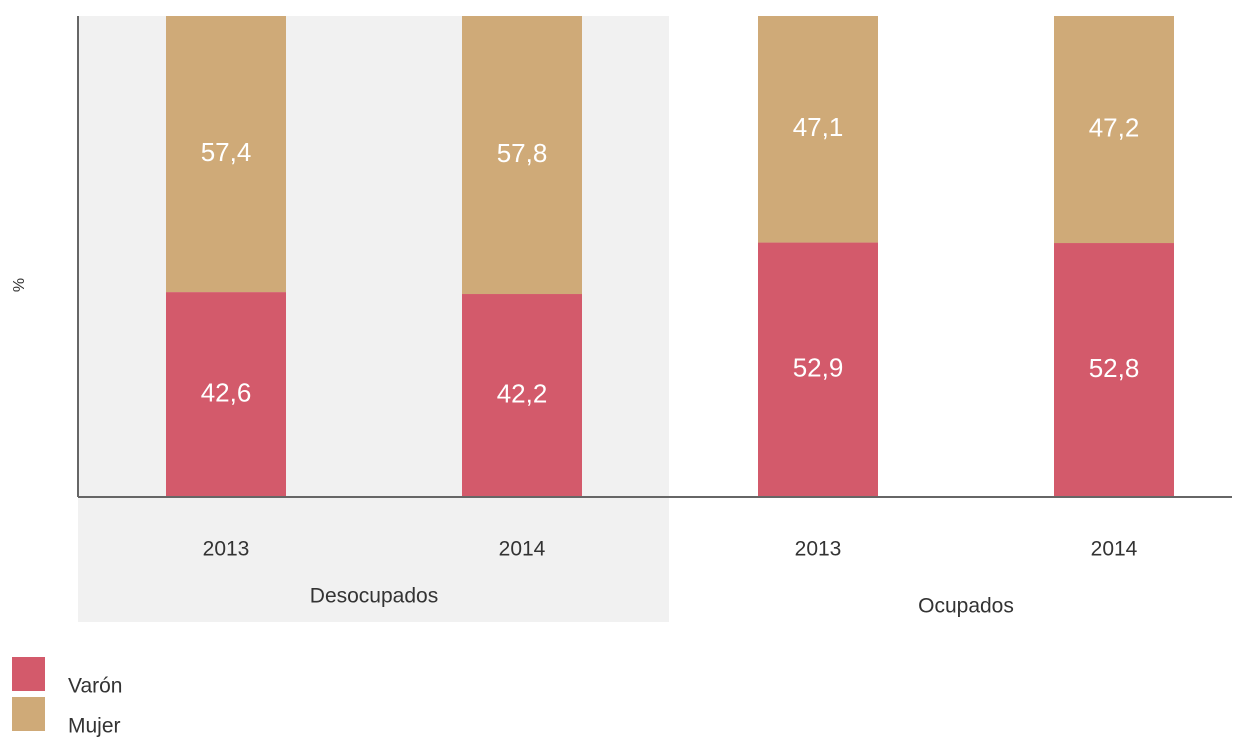 Image resolution: width=1248 pixels, height=749 pixels. Describe the element at coordinates (818, 127) in the screenshot. I see `data-label: 47,1` at that location.